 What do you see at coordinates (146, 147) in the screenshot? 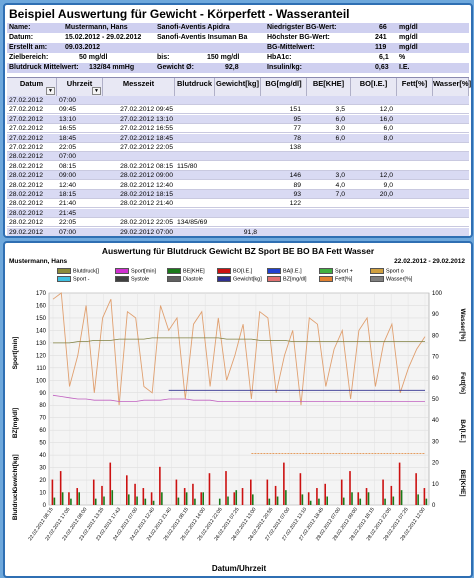
I see `table-cell: 27.02.2012 22:05` at bounding box center [146, 147].